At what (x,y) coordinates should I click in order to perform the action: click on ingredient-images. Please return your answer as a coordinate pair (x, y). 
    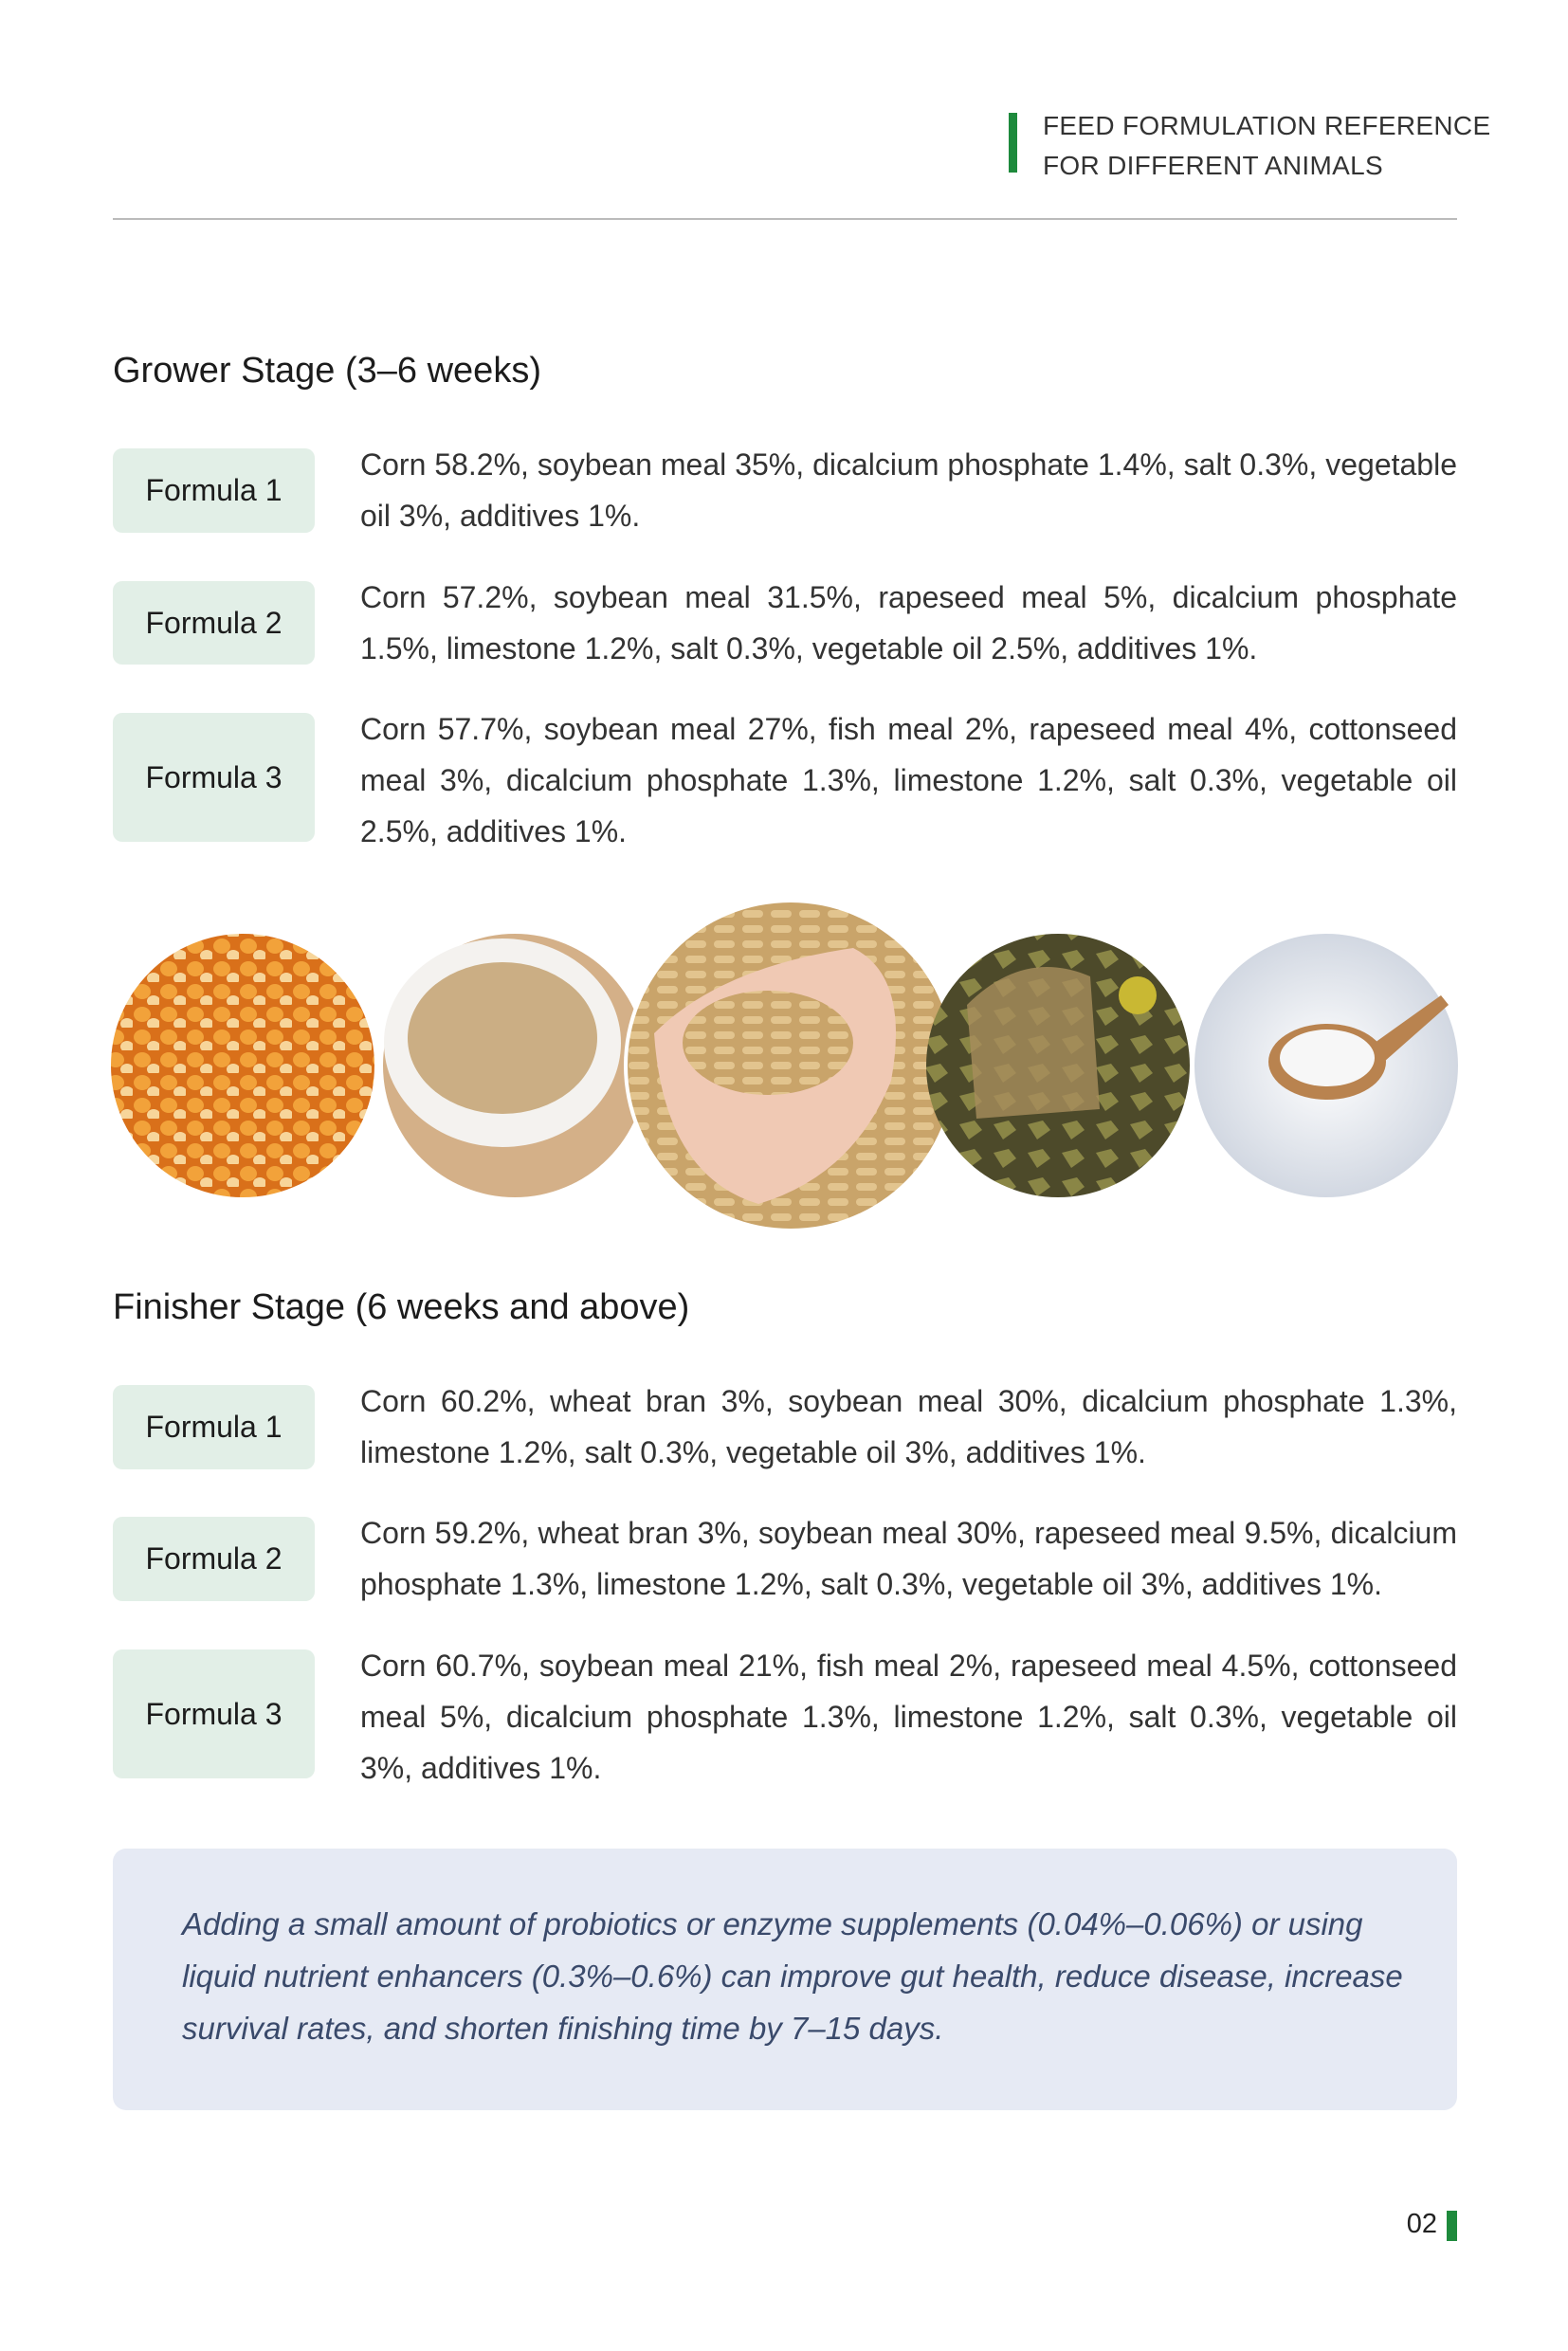
    Looking at the image, I should click on (784, 1066).